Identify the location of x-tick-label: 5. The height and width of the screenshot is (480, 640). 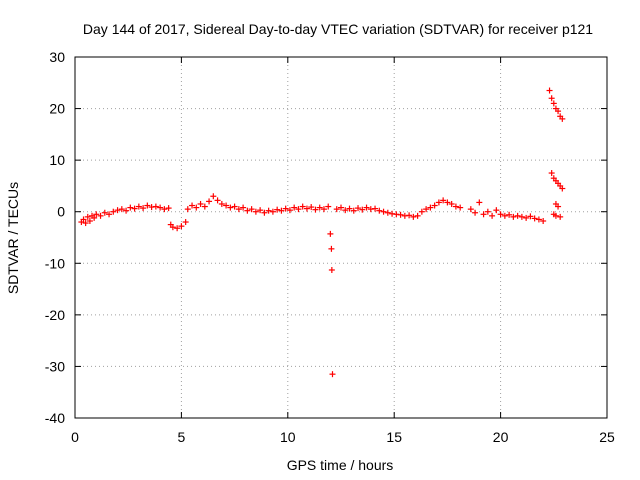
(182, 437).